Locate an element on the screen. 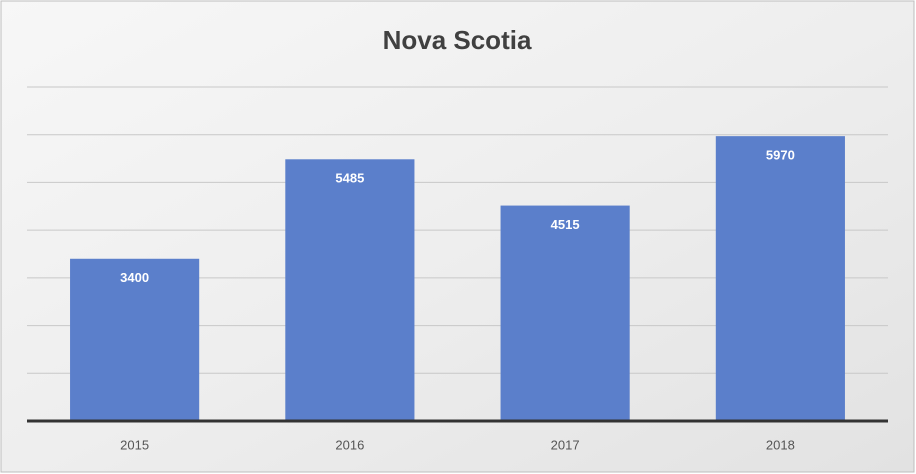 This screenshot has height=474, width=916. data-label: 5970 is located at coordinates (780, 155).